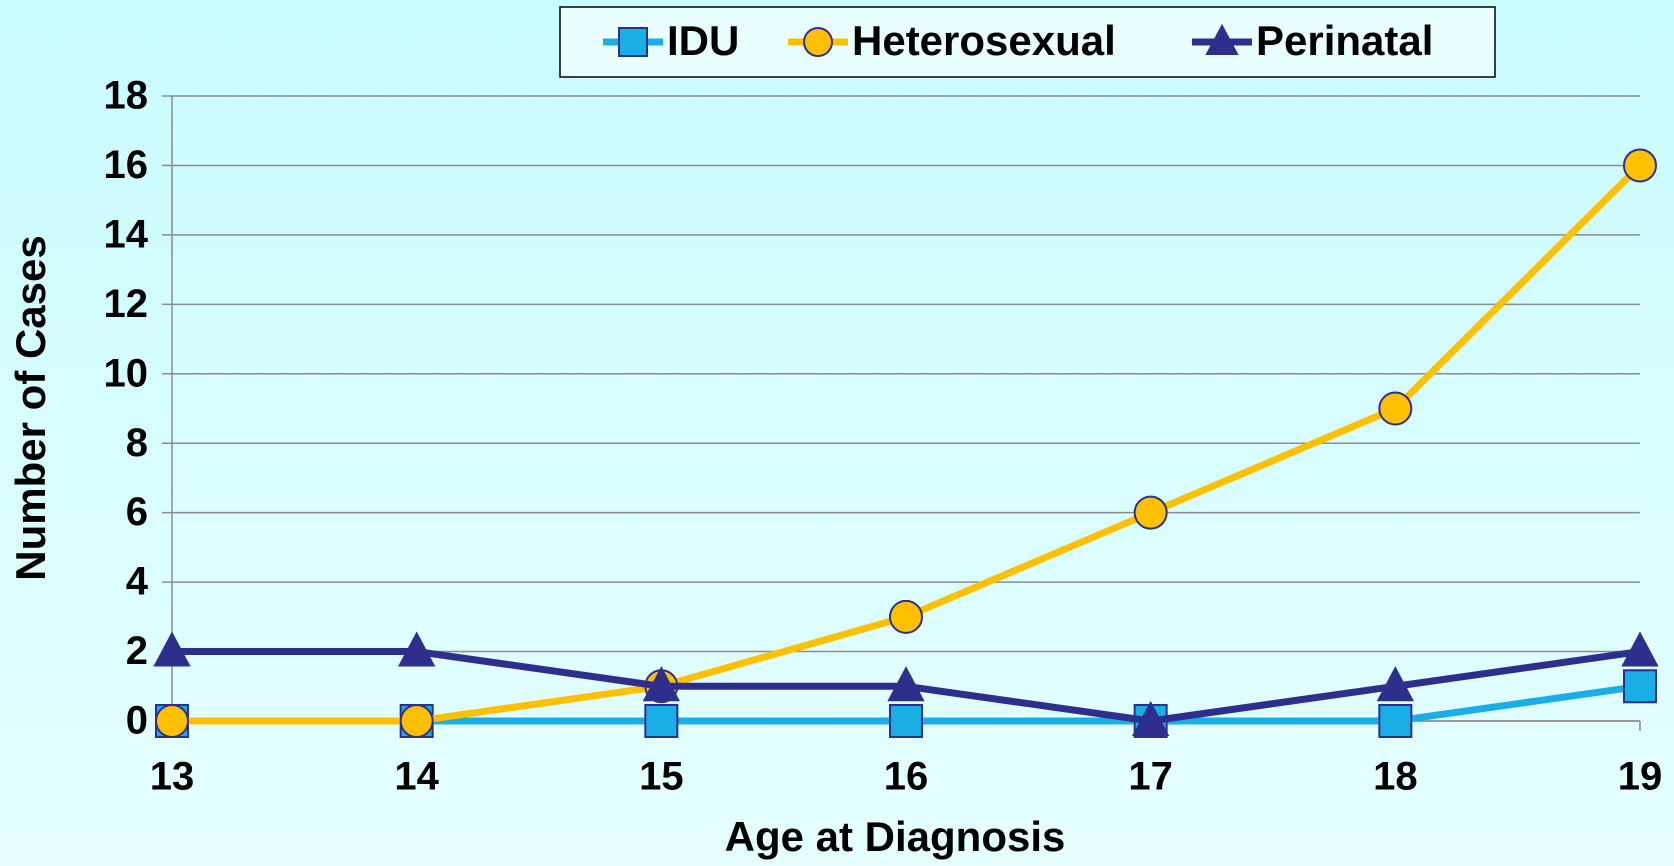 The image size is (1674, 866). I want to click on x-tick-label: 13, so click(172, 777).